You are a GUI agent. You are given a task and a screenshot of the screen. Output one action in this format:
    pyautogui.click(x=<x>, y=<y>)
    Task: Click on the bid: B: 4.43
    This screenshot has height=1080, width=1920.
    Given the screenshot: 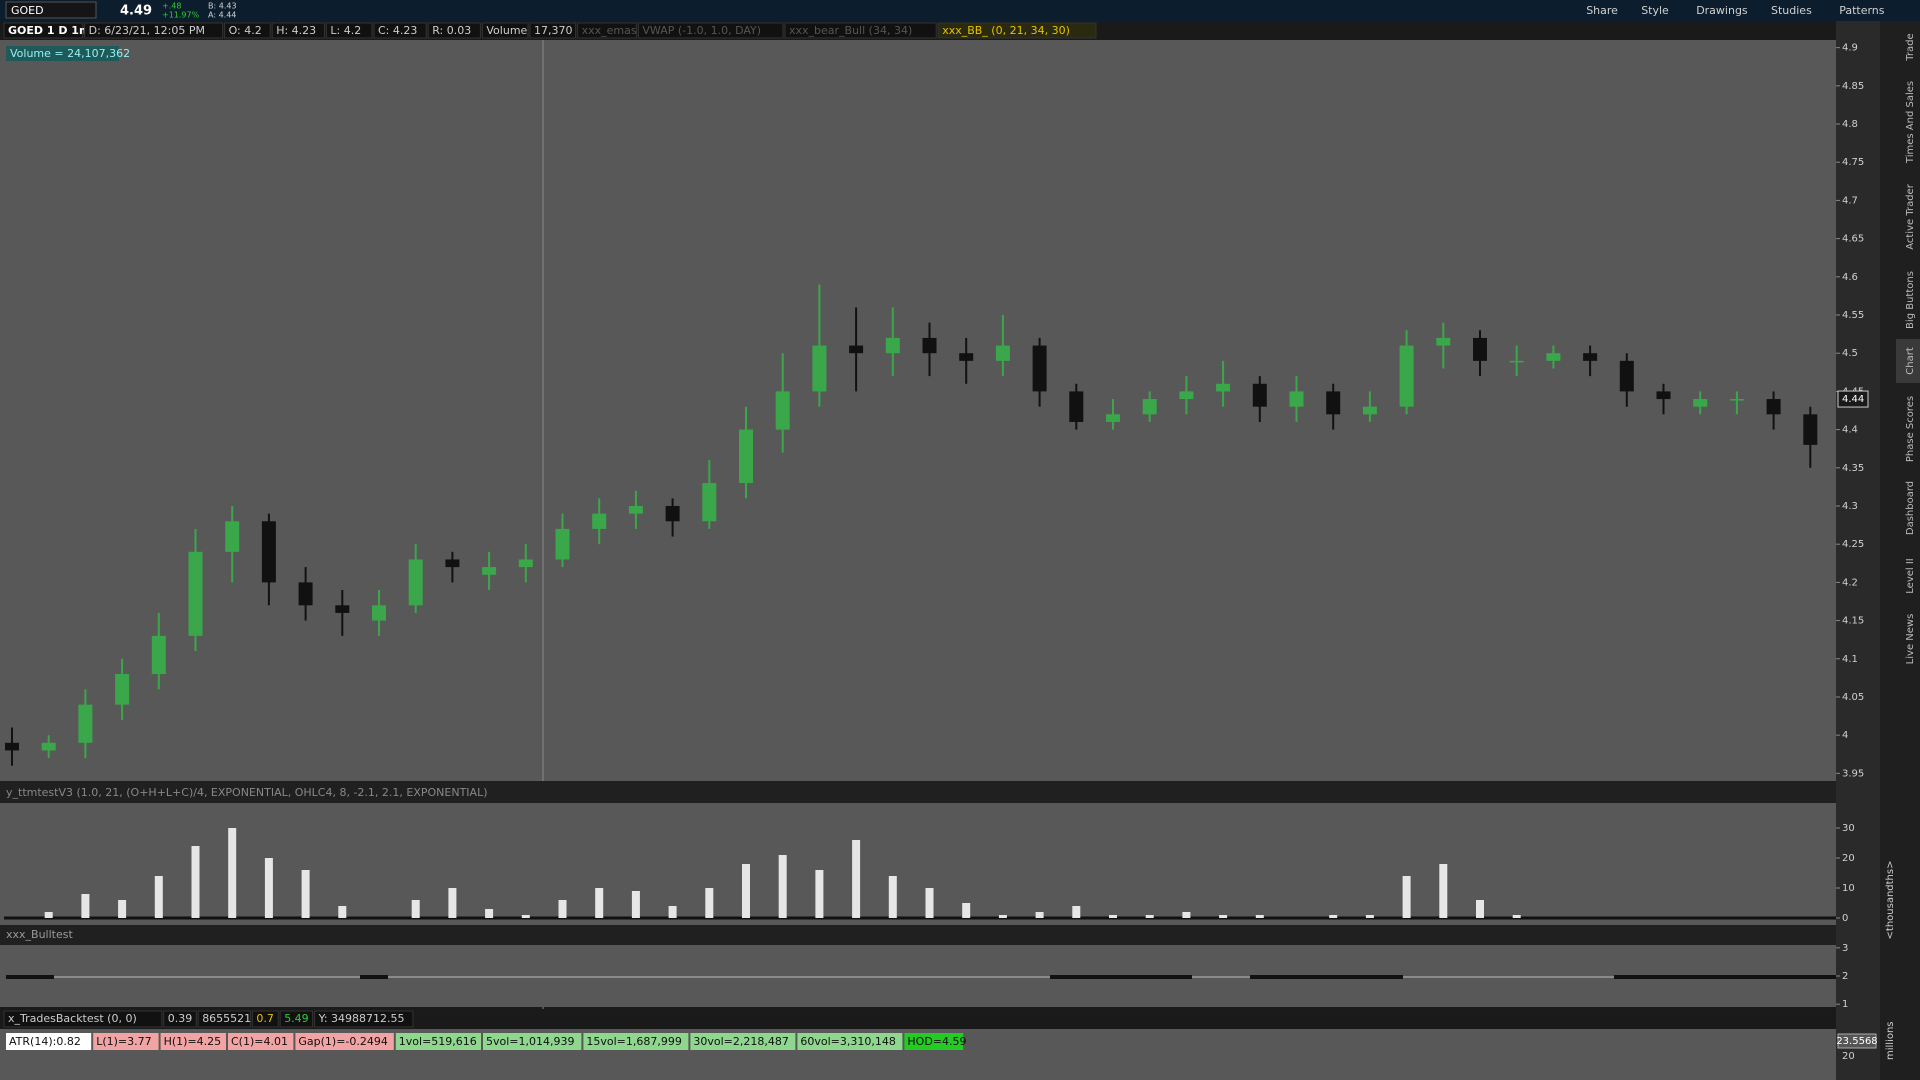 What is the action you would take?
    pyautogui.click(x=222, y=6)
    